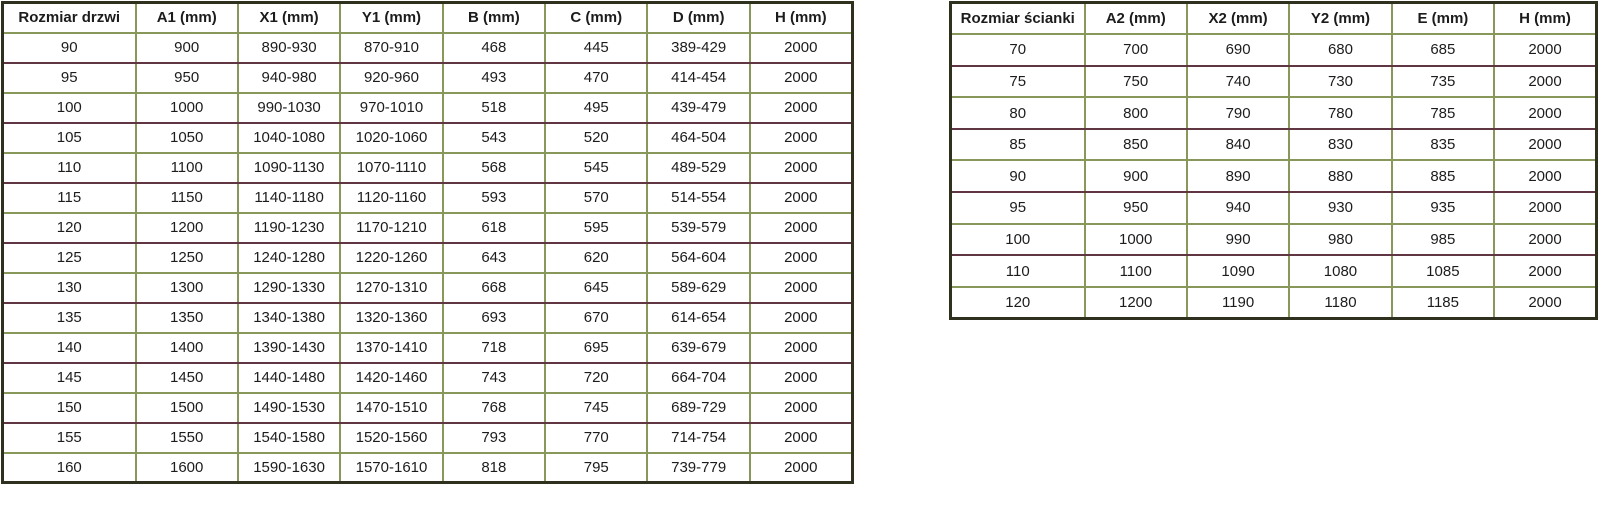  Describe the element at coordinates (186, 137) in the screenshot. I see `table-cell: 1050` at that location.